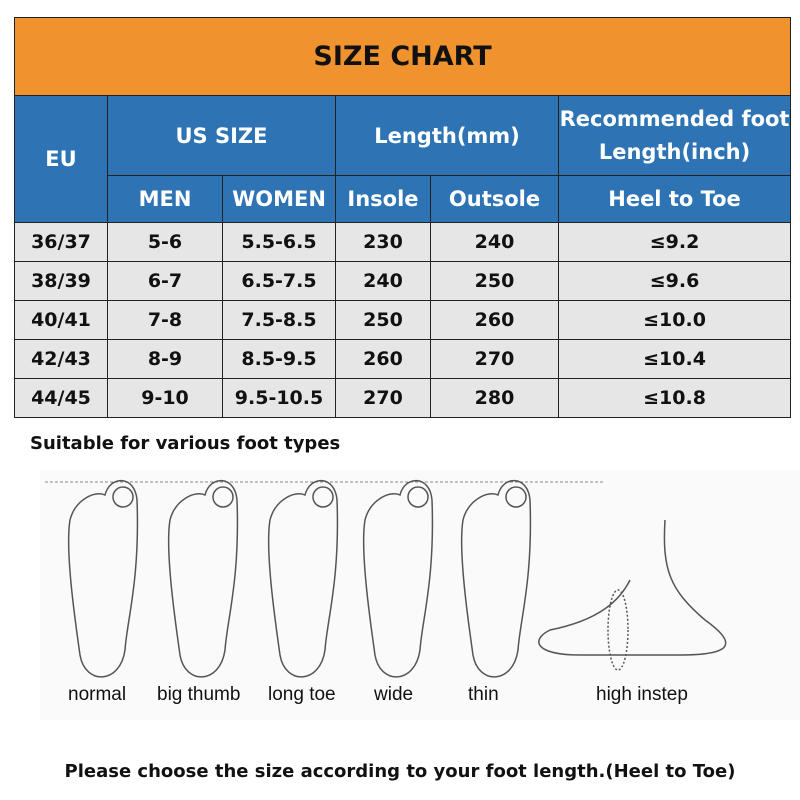 The width and height of the screenshot is (800, 800). What do you see at coordinates (483, 694) in the screenshot?
I see `foot-type-label: thin` at bounding box center [483, 694].